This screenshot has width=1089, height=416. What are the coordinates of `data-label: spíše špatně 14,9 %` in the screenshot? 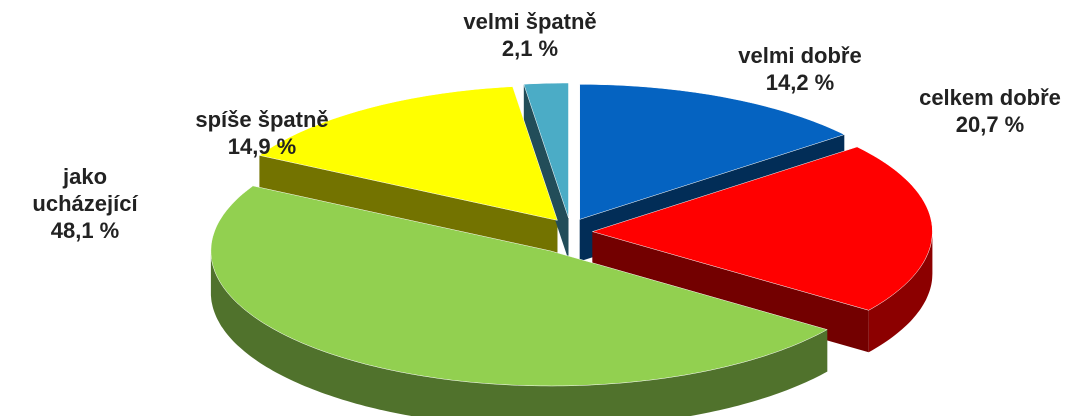 It's located at (262, 133).